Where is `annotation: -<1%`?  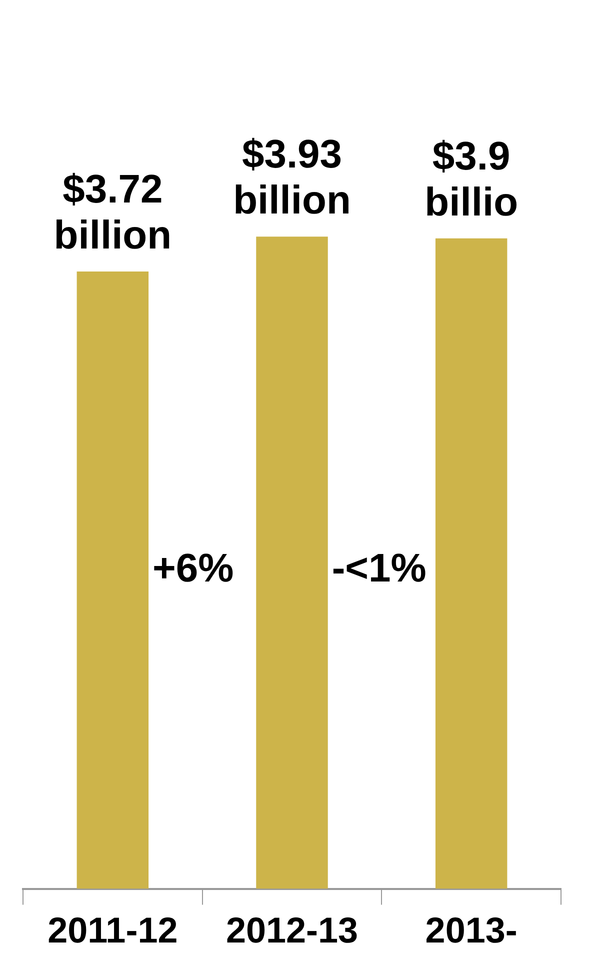 annotation: -<1% is located at coordinates (379, 568).